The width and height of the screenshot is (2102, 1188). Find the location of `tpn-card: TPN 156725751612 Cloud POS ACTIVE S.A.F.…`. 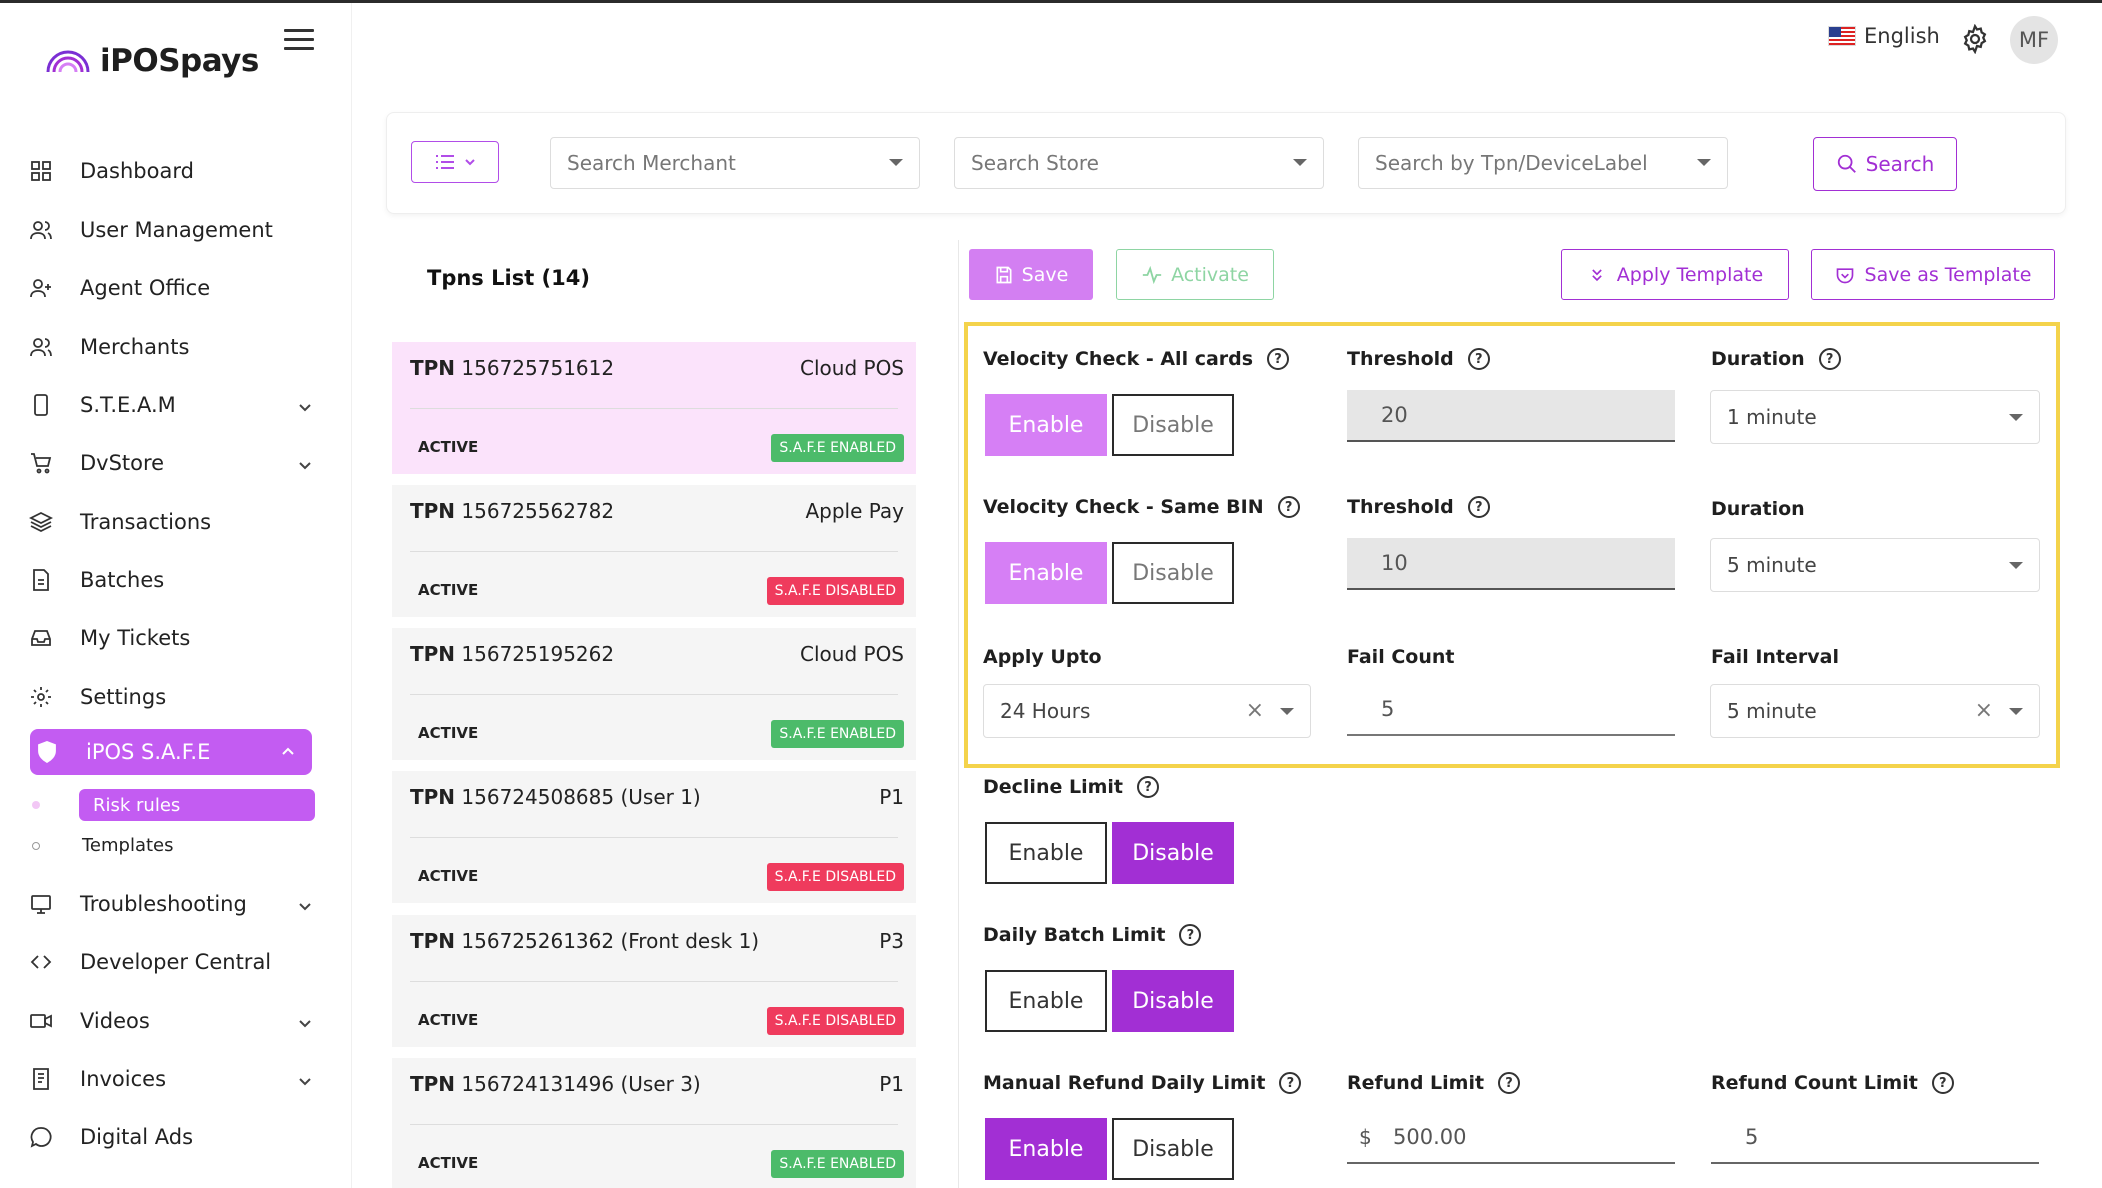

tpn-card: TPN 156725751612 Cloud POS ACTIVE S.A.F.… is located at coordinates (654, 408).